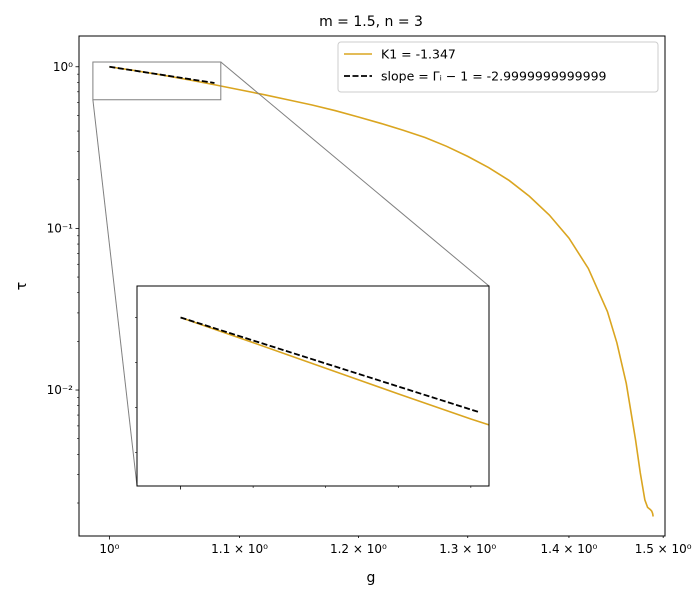  I want to click on zoom-connector-right, so click(355, 174).